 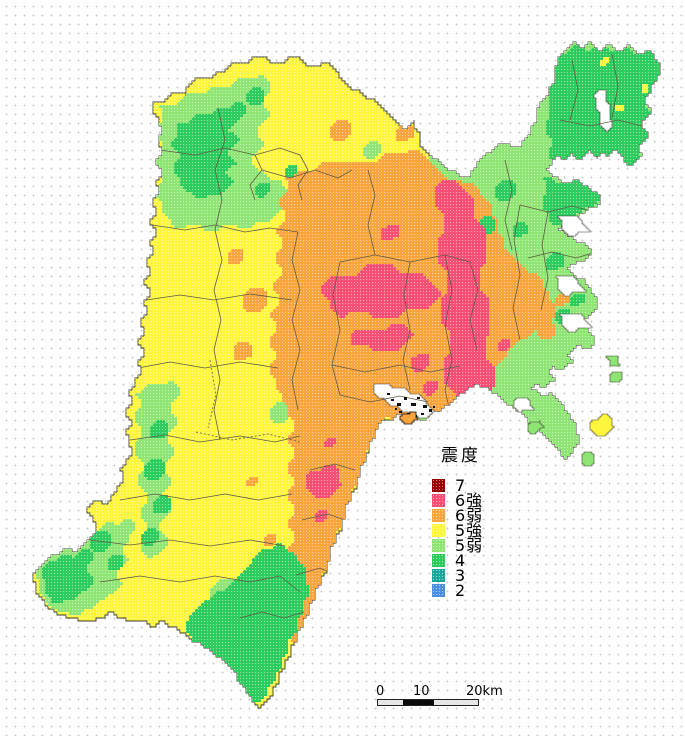 What do you see at coordinates (484, 691) in the screenshot?
I see `scale-label-20km: 20km` at bounding box center [484, 691].